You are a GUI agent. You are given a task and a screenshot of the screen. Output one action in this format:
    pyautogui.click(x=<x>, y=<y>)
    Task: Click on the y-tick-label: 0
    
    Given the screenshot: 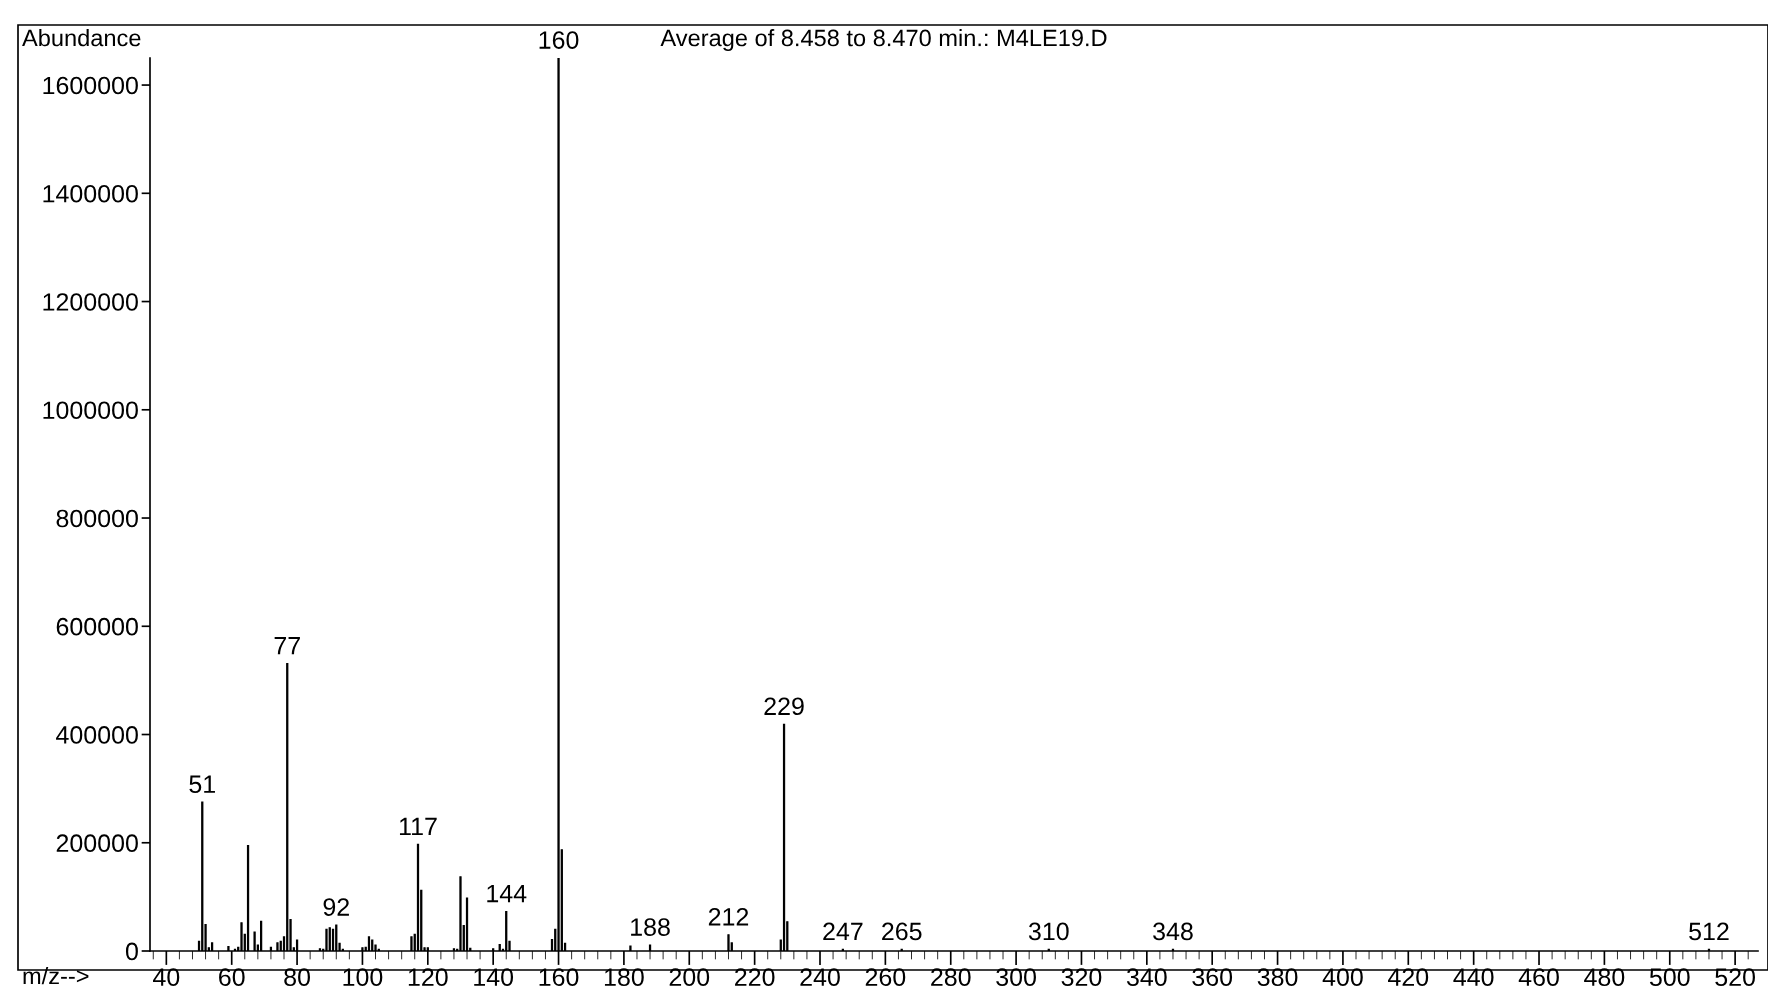 What is the action you would take?
    pyautogui.click(x=131, y=951)
    